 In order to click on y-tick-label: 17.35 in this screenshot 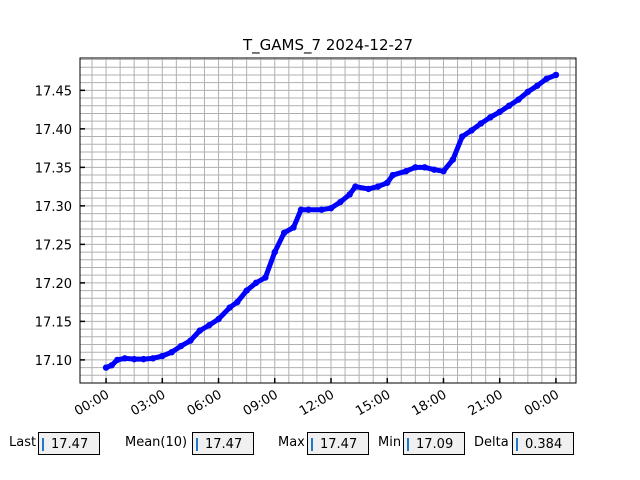, I will do `click(53, 168)`.